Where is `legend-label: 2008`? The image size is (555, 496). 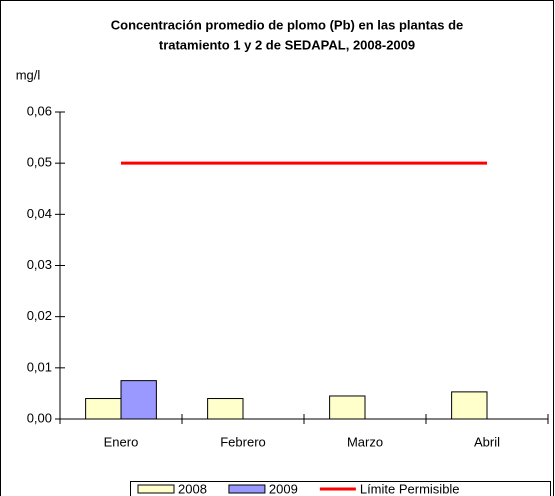
legend-label: 2008 is located at coordinates (192, 488).